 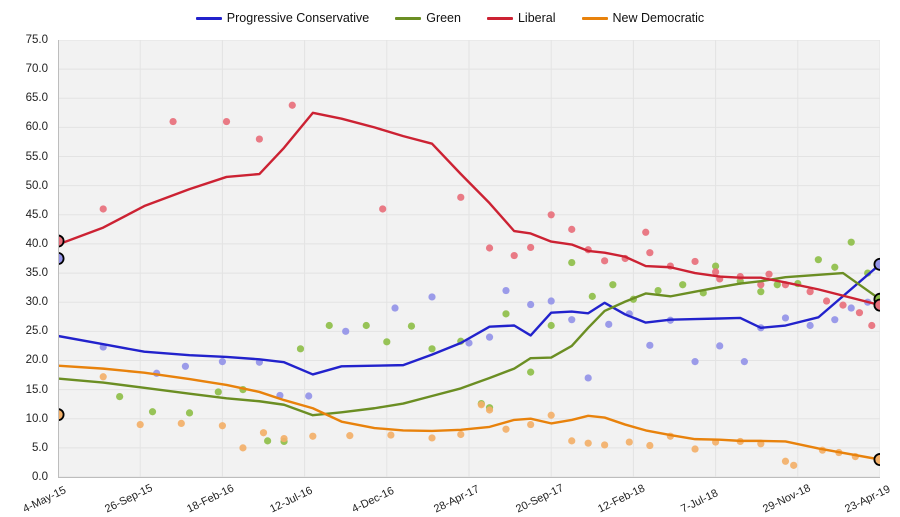 I want to click on y-axis-tick-label: 75.0, so click(x=36, y=40).